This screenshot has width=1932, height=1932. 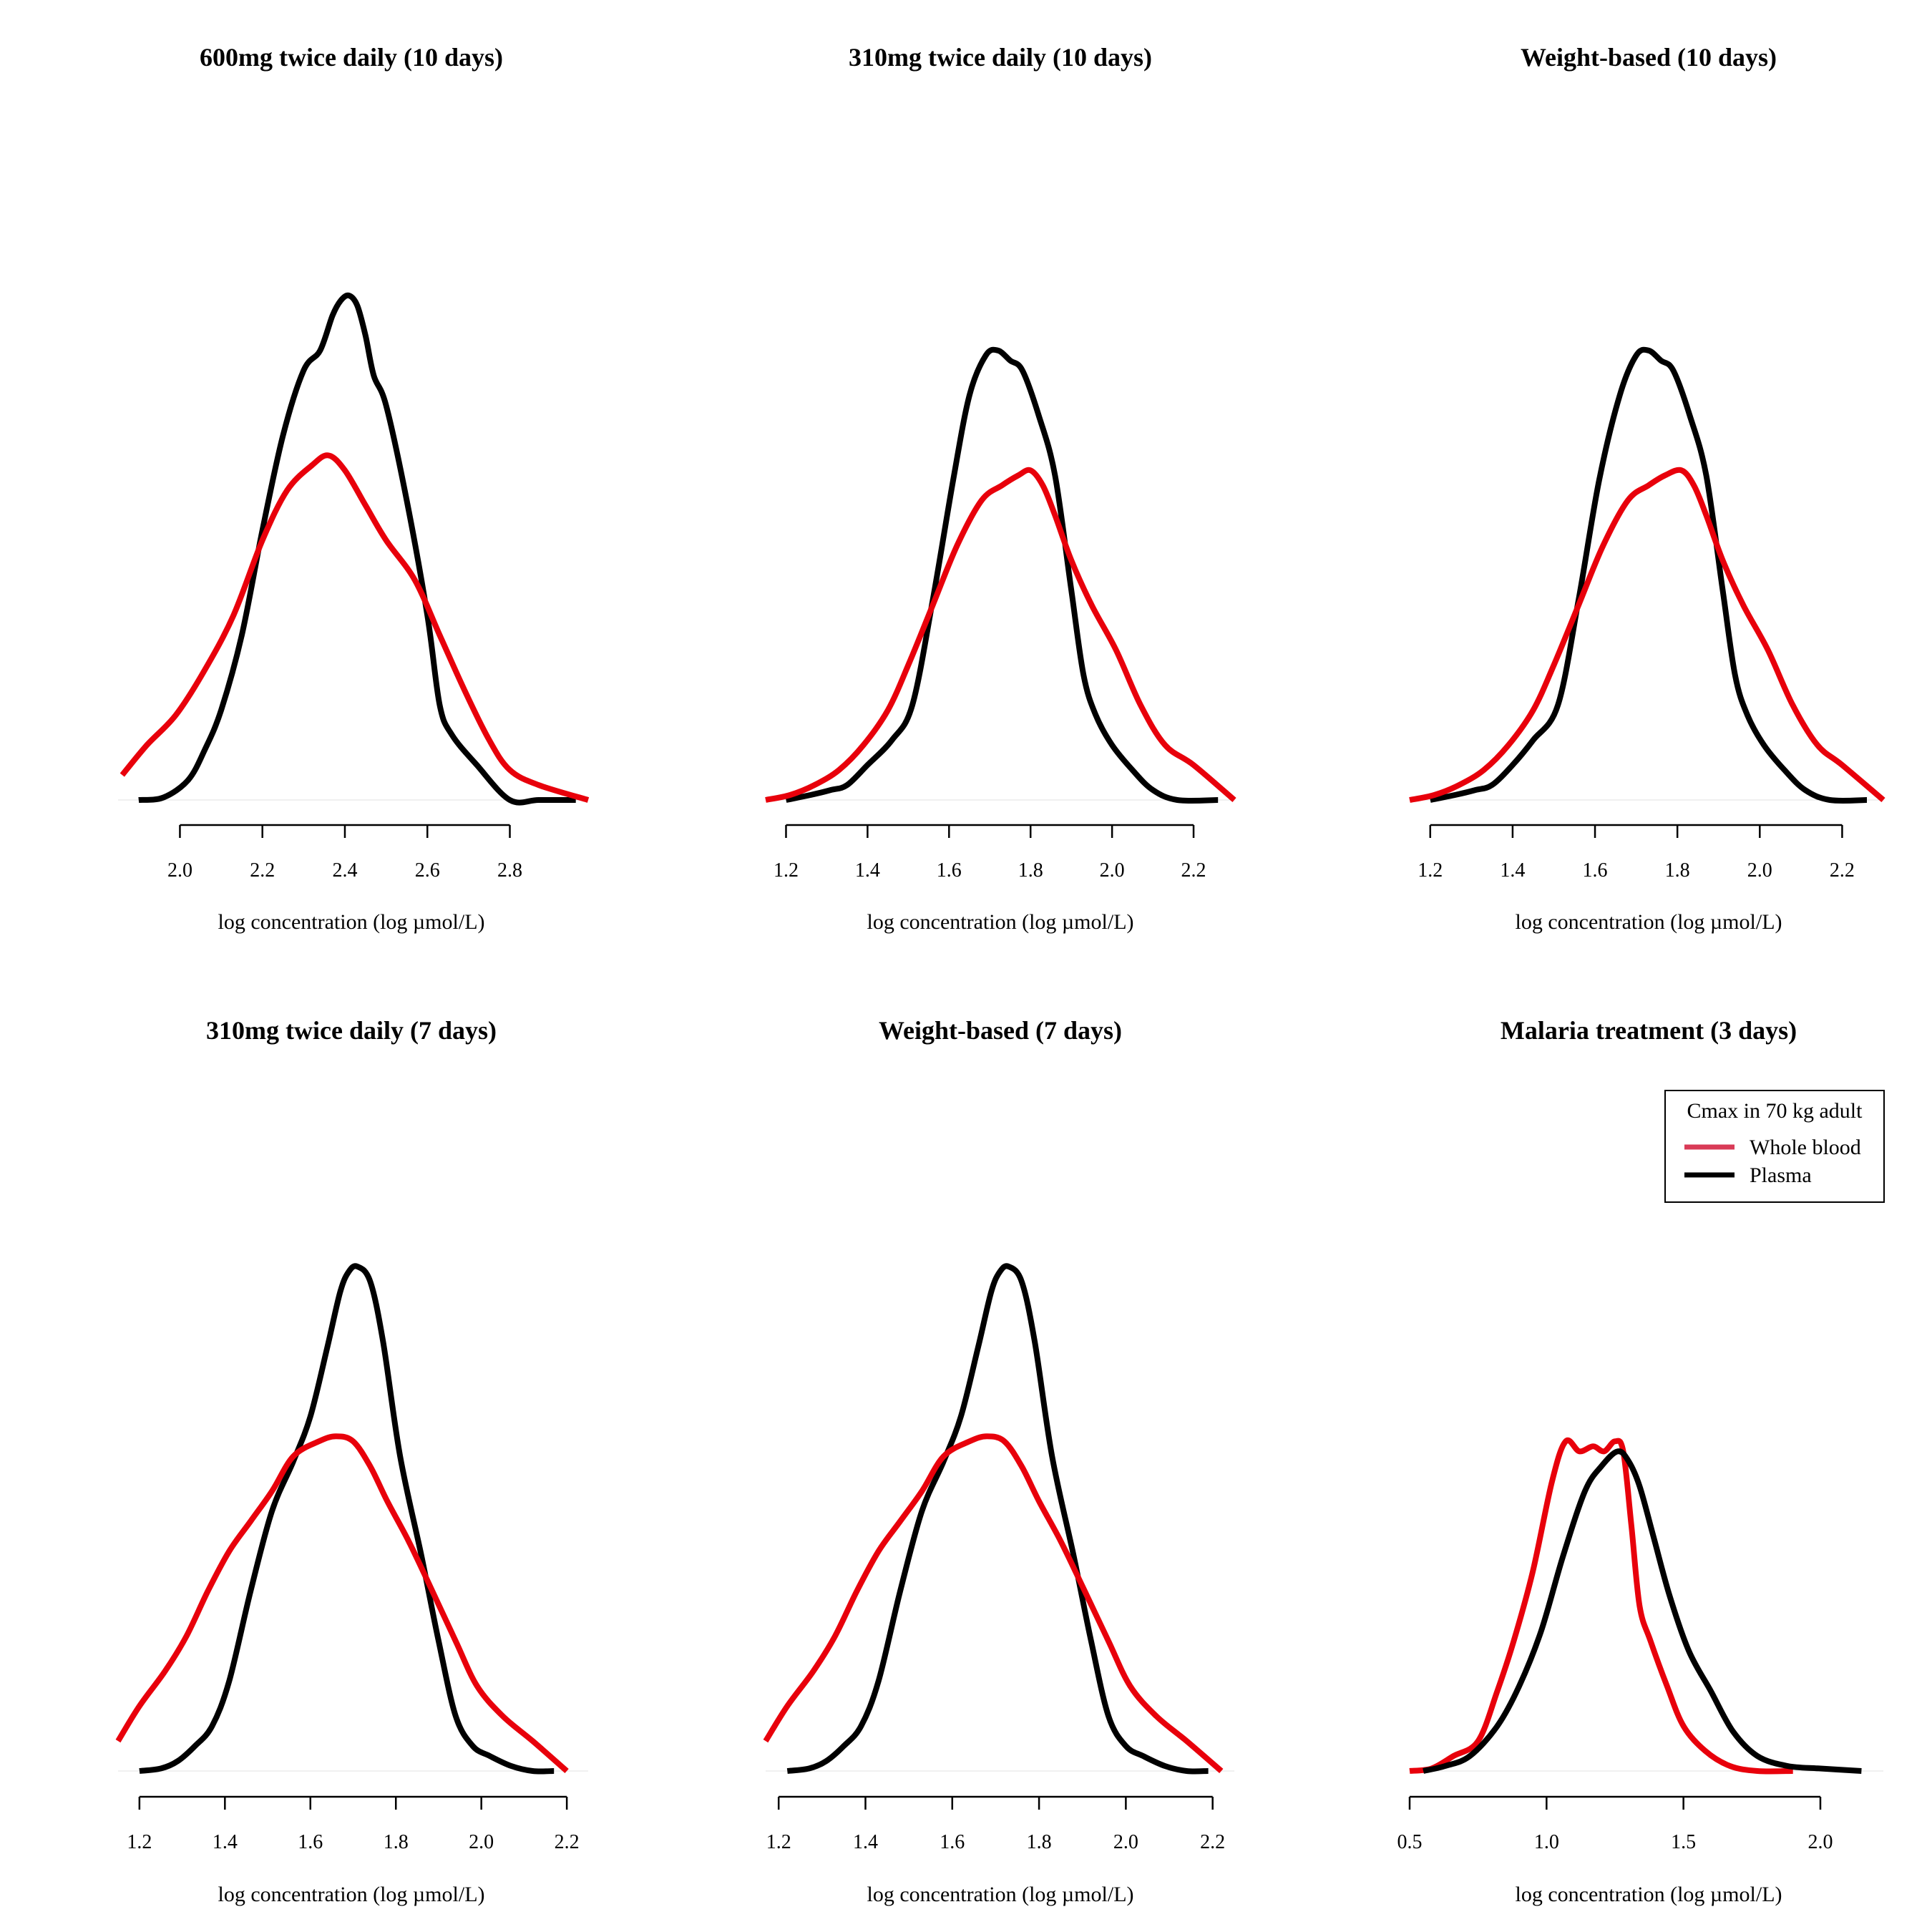 What do you see at coordinates (1000, 1030) in the screenshot?
I see `panel-title: Weight-based (7 days)` at bounding box center [1000, 1030].